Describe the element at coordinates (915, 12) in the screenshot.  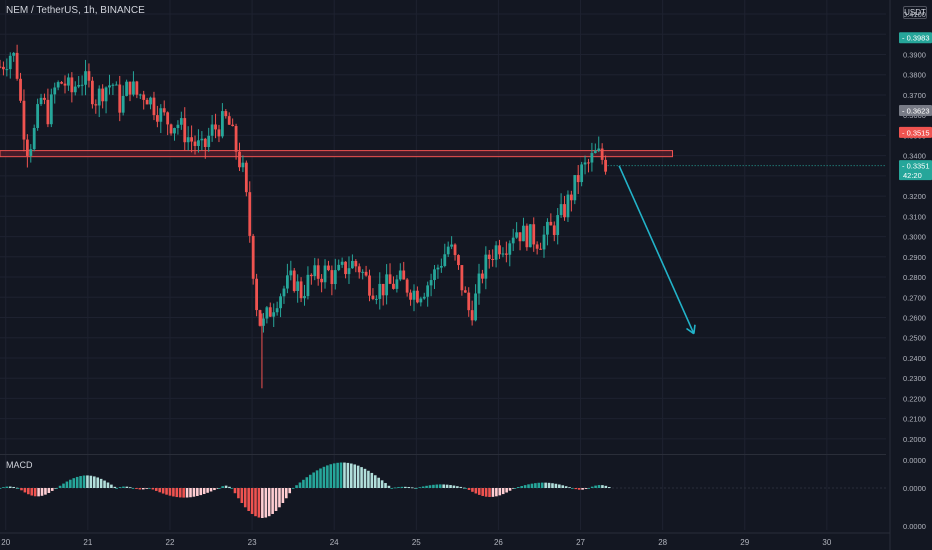
I see `currency-badge: USDT` at that location.